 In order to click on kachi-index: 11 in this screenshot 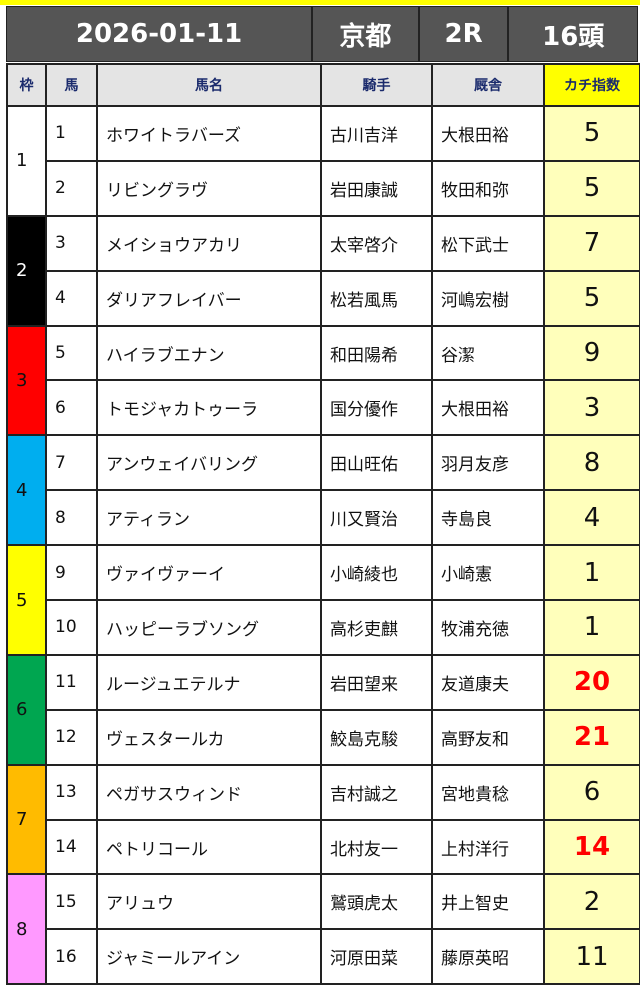, I will do `click(591, 957)`.